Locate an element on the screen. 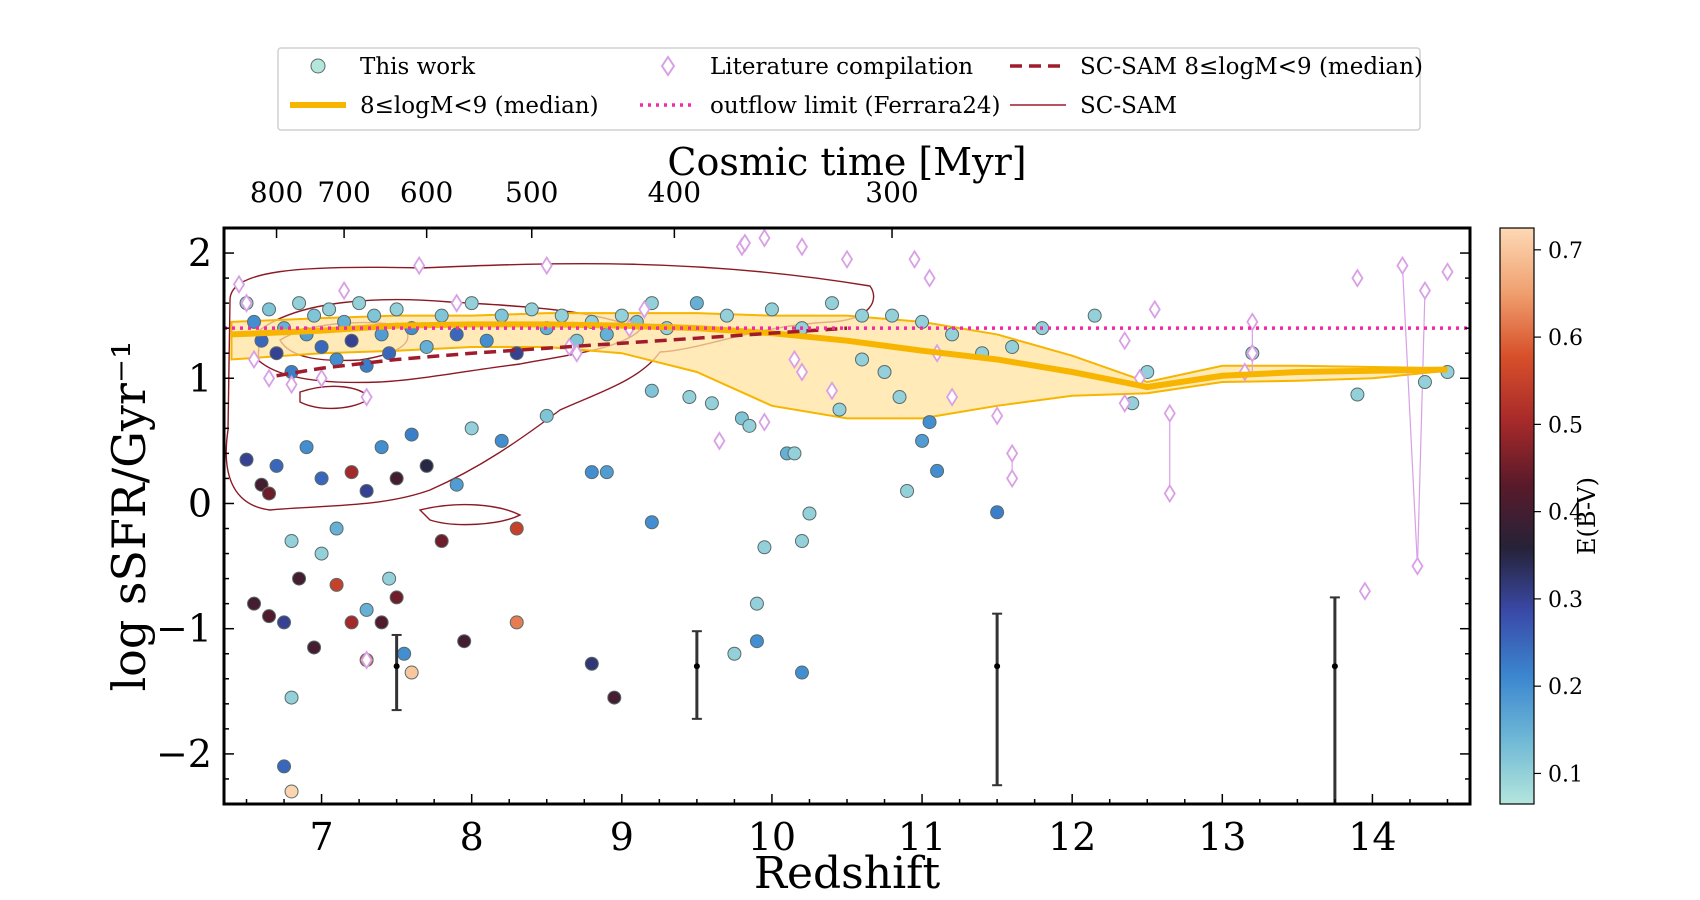 This screenshot has width=1700, height=900. top-tick-label: 700 is located at coordinates (343, 192).